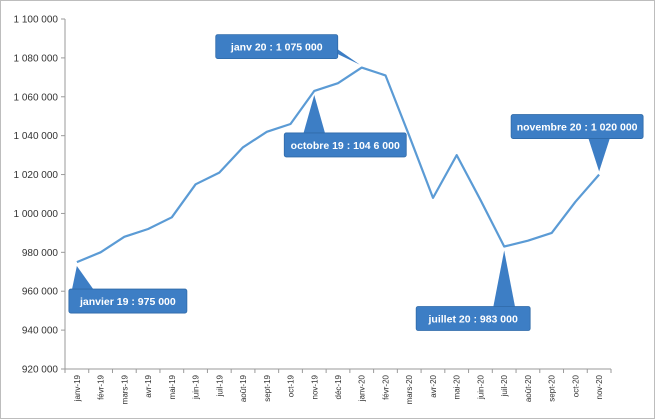  I want to click on x-tick-label: juil-19, so click(219, 385).